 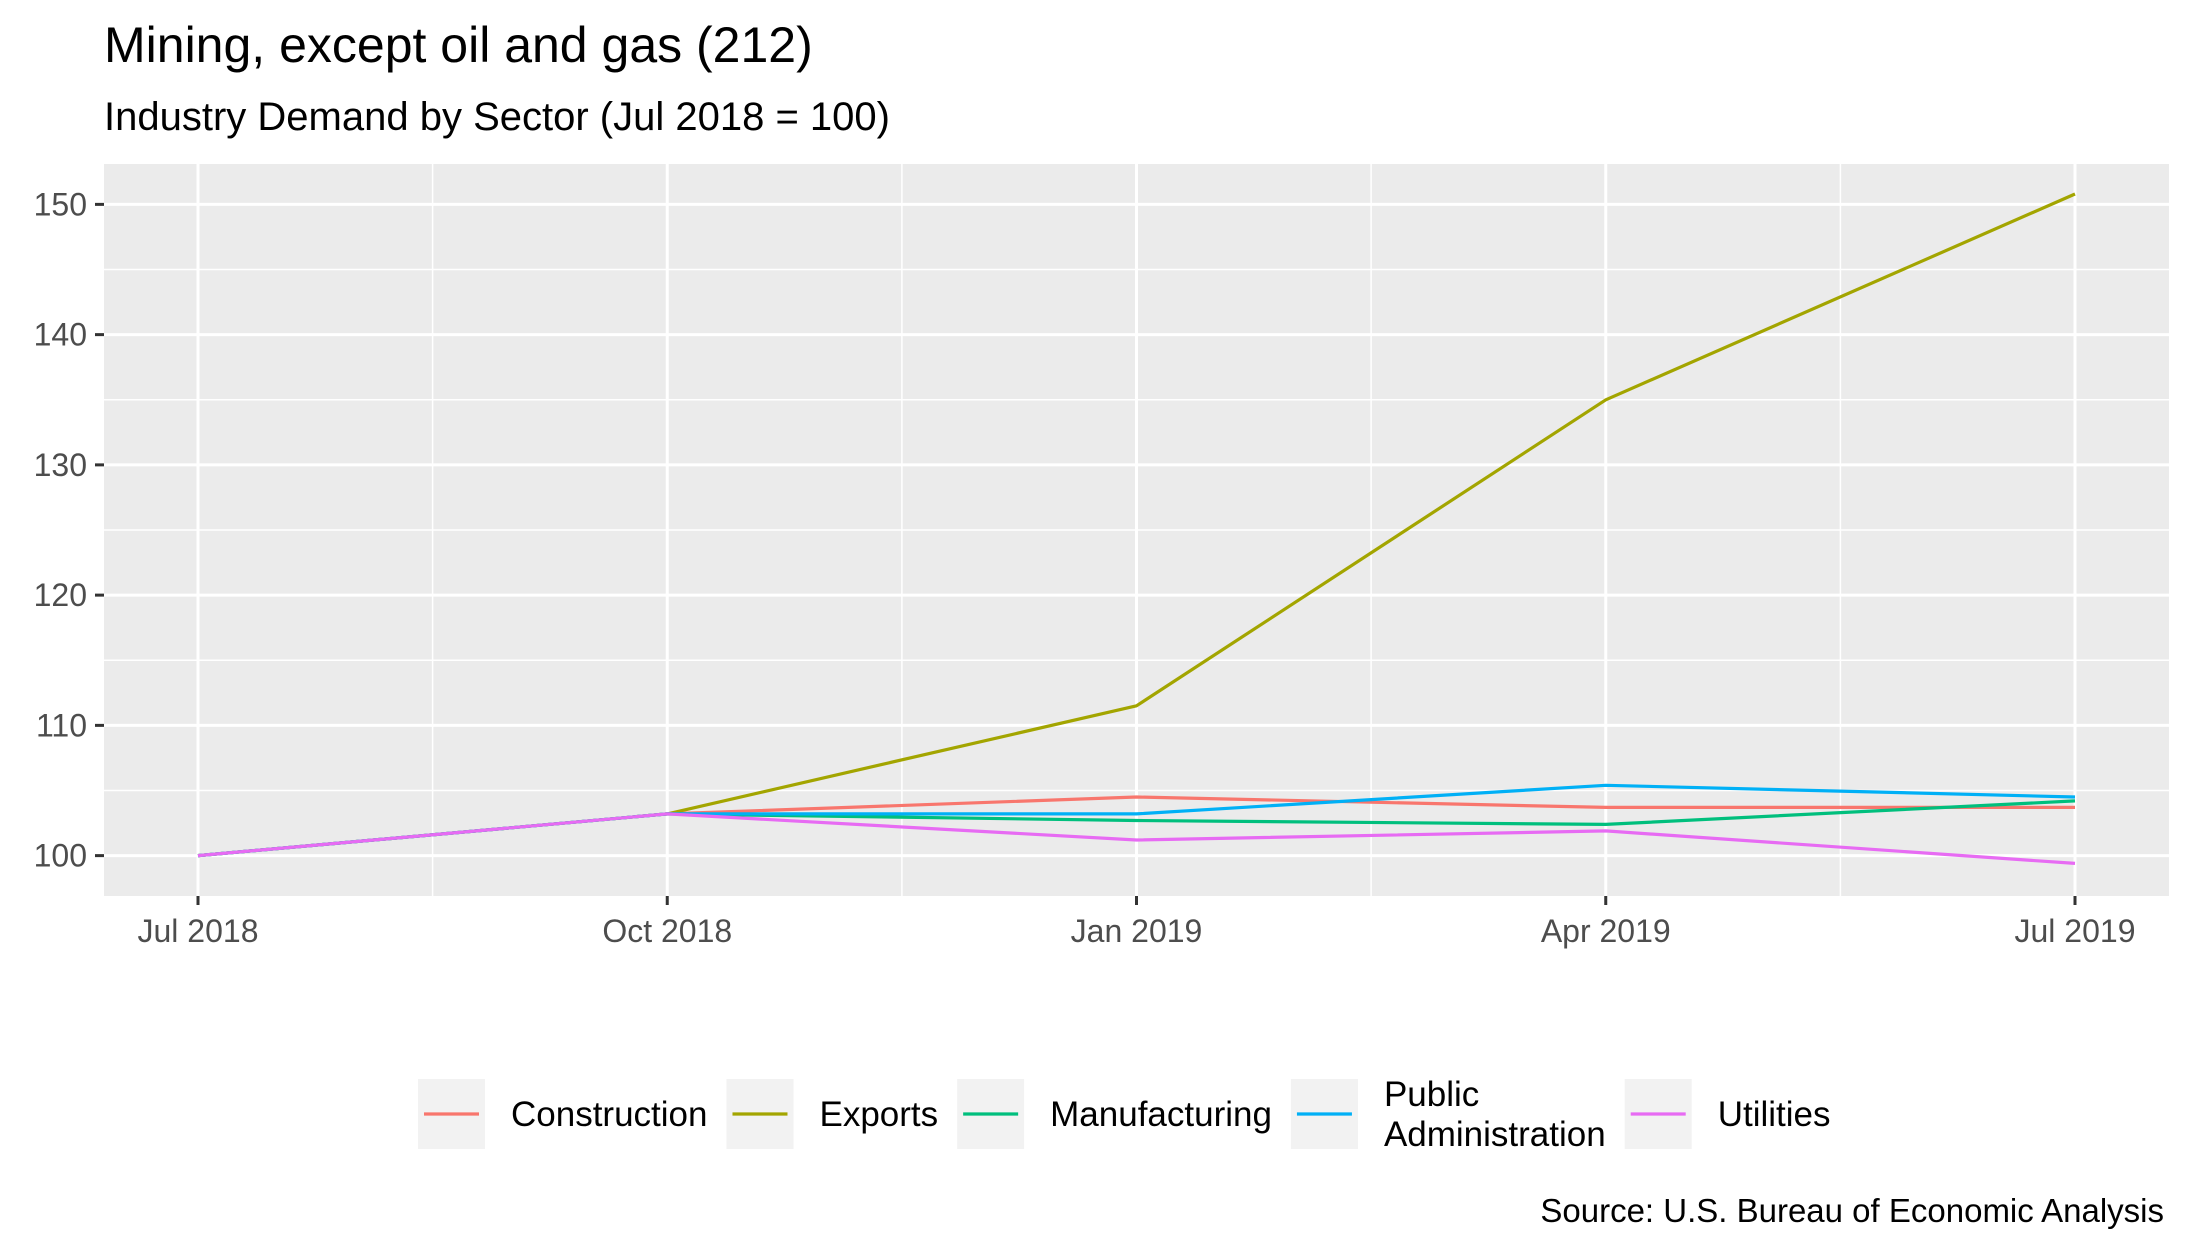 What do you see at coordinates (1161, 1114) in the screenshot?
I see `legend-label: Manufacturing` at bounding box center [1161, 1114].